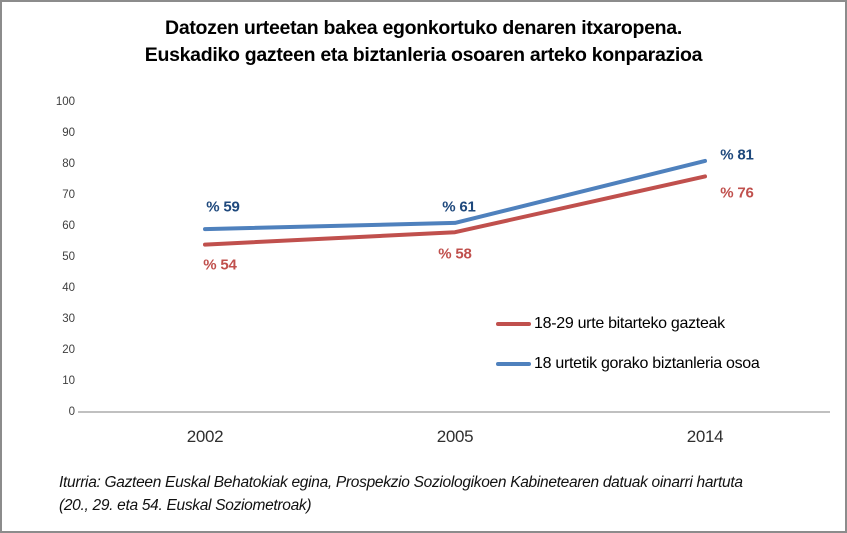  What do you see at coordinates (68, 350) in the screenshot?
I see `y-axis-tick-label: 20` at bounding box center [68, 350].